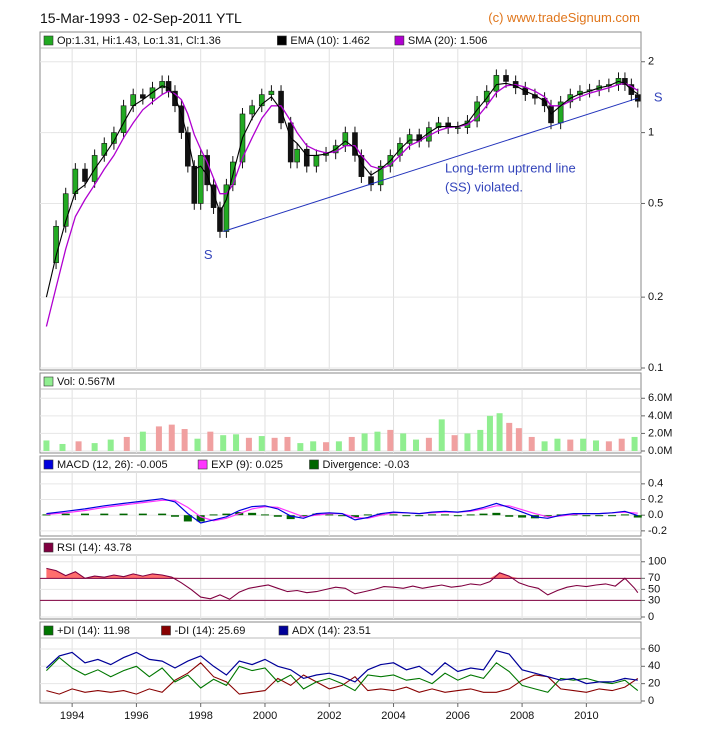 The width and height of the screenshot is (717, 738). Describe the element at coordinates (340, 413) in the screenshot. I see `volume-panel` at that location.